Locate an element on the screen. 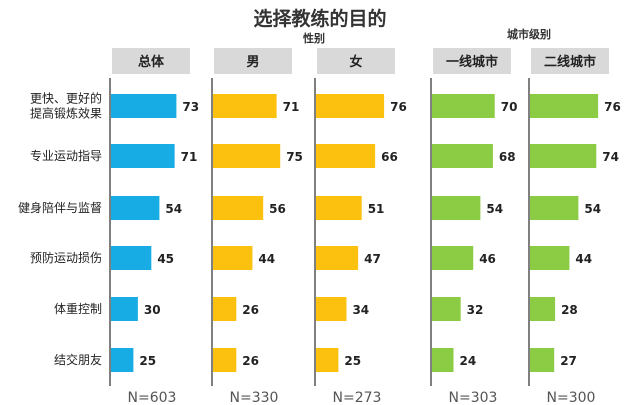 The width and height of the screenshot is (640, 405). group-label-city: 城市级别 is located at coordinates (529, 34).